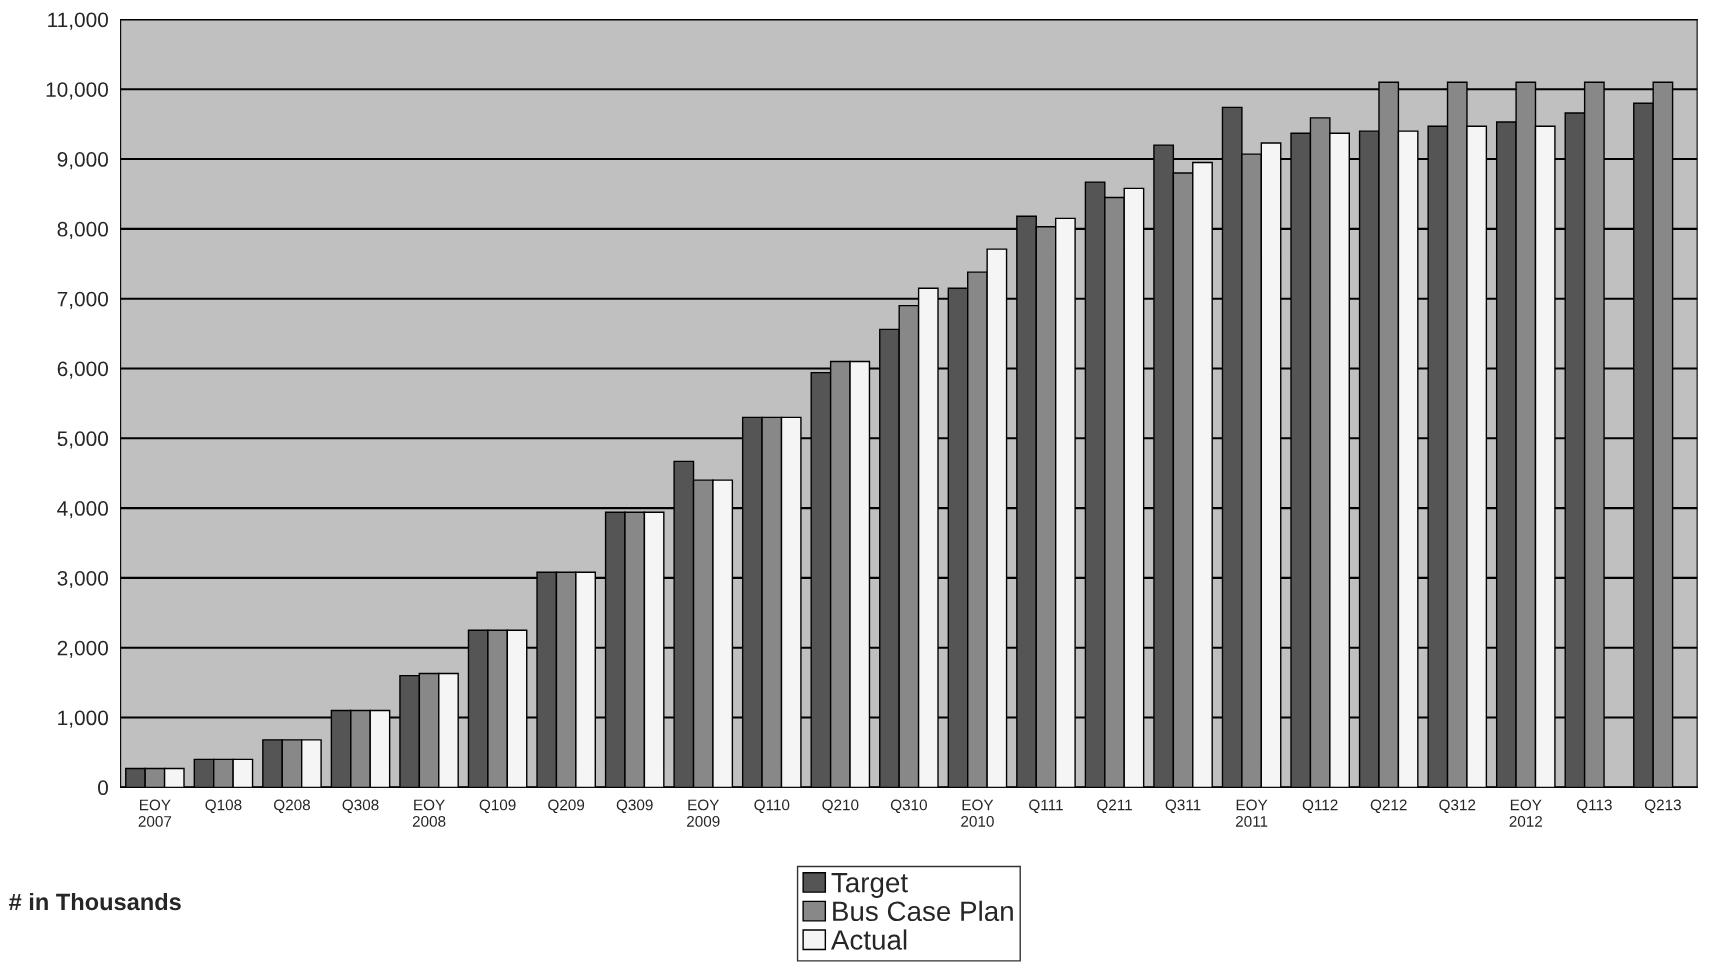 This screenshot has width=1723, height=972. I want to click on x-tick-label: Q113, so click(1594, 806).